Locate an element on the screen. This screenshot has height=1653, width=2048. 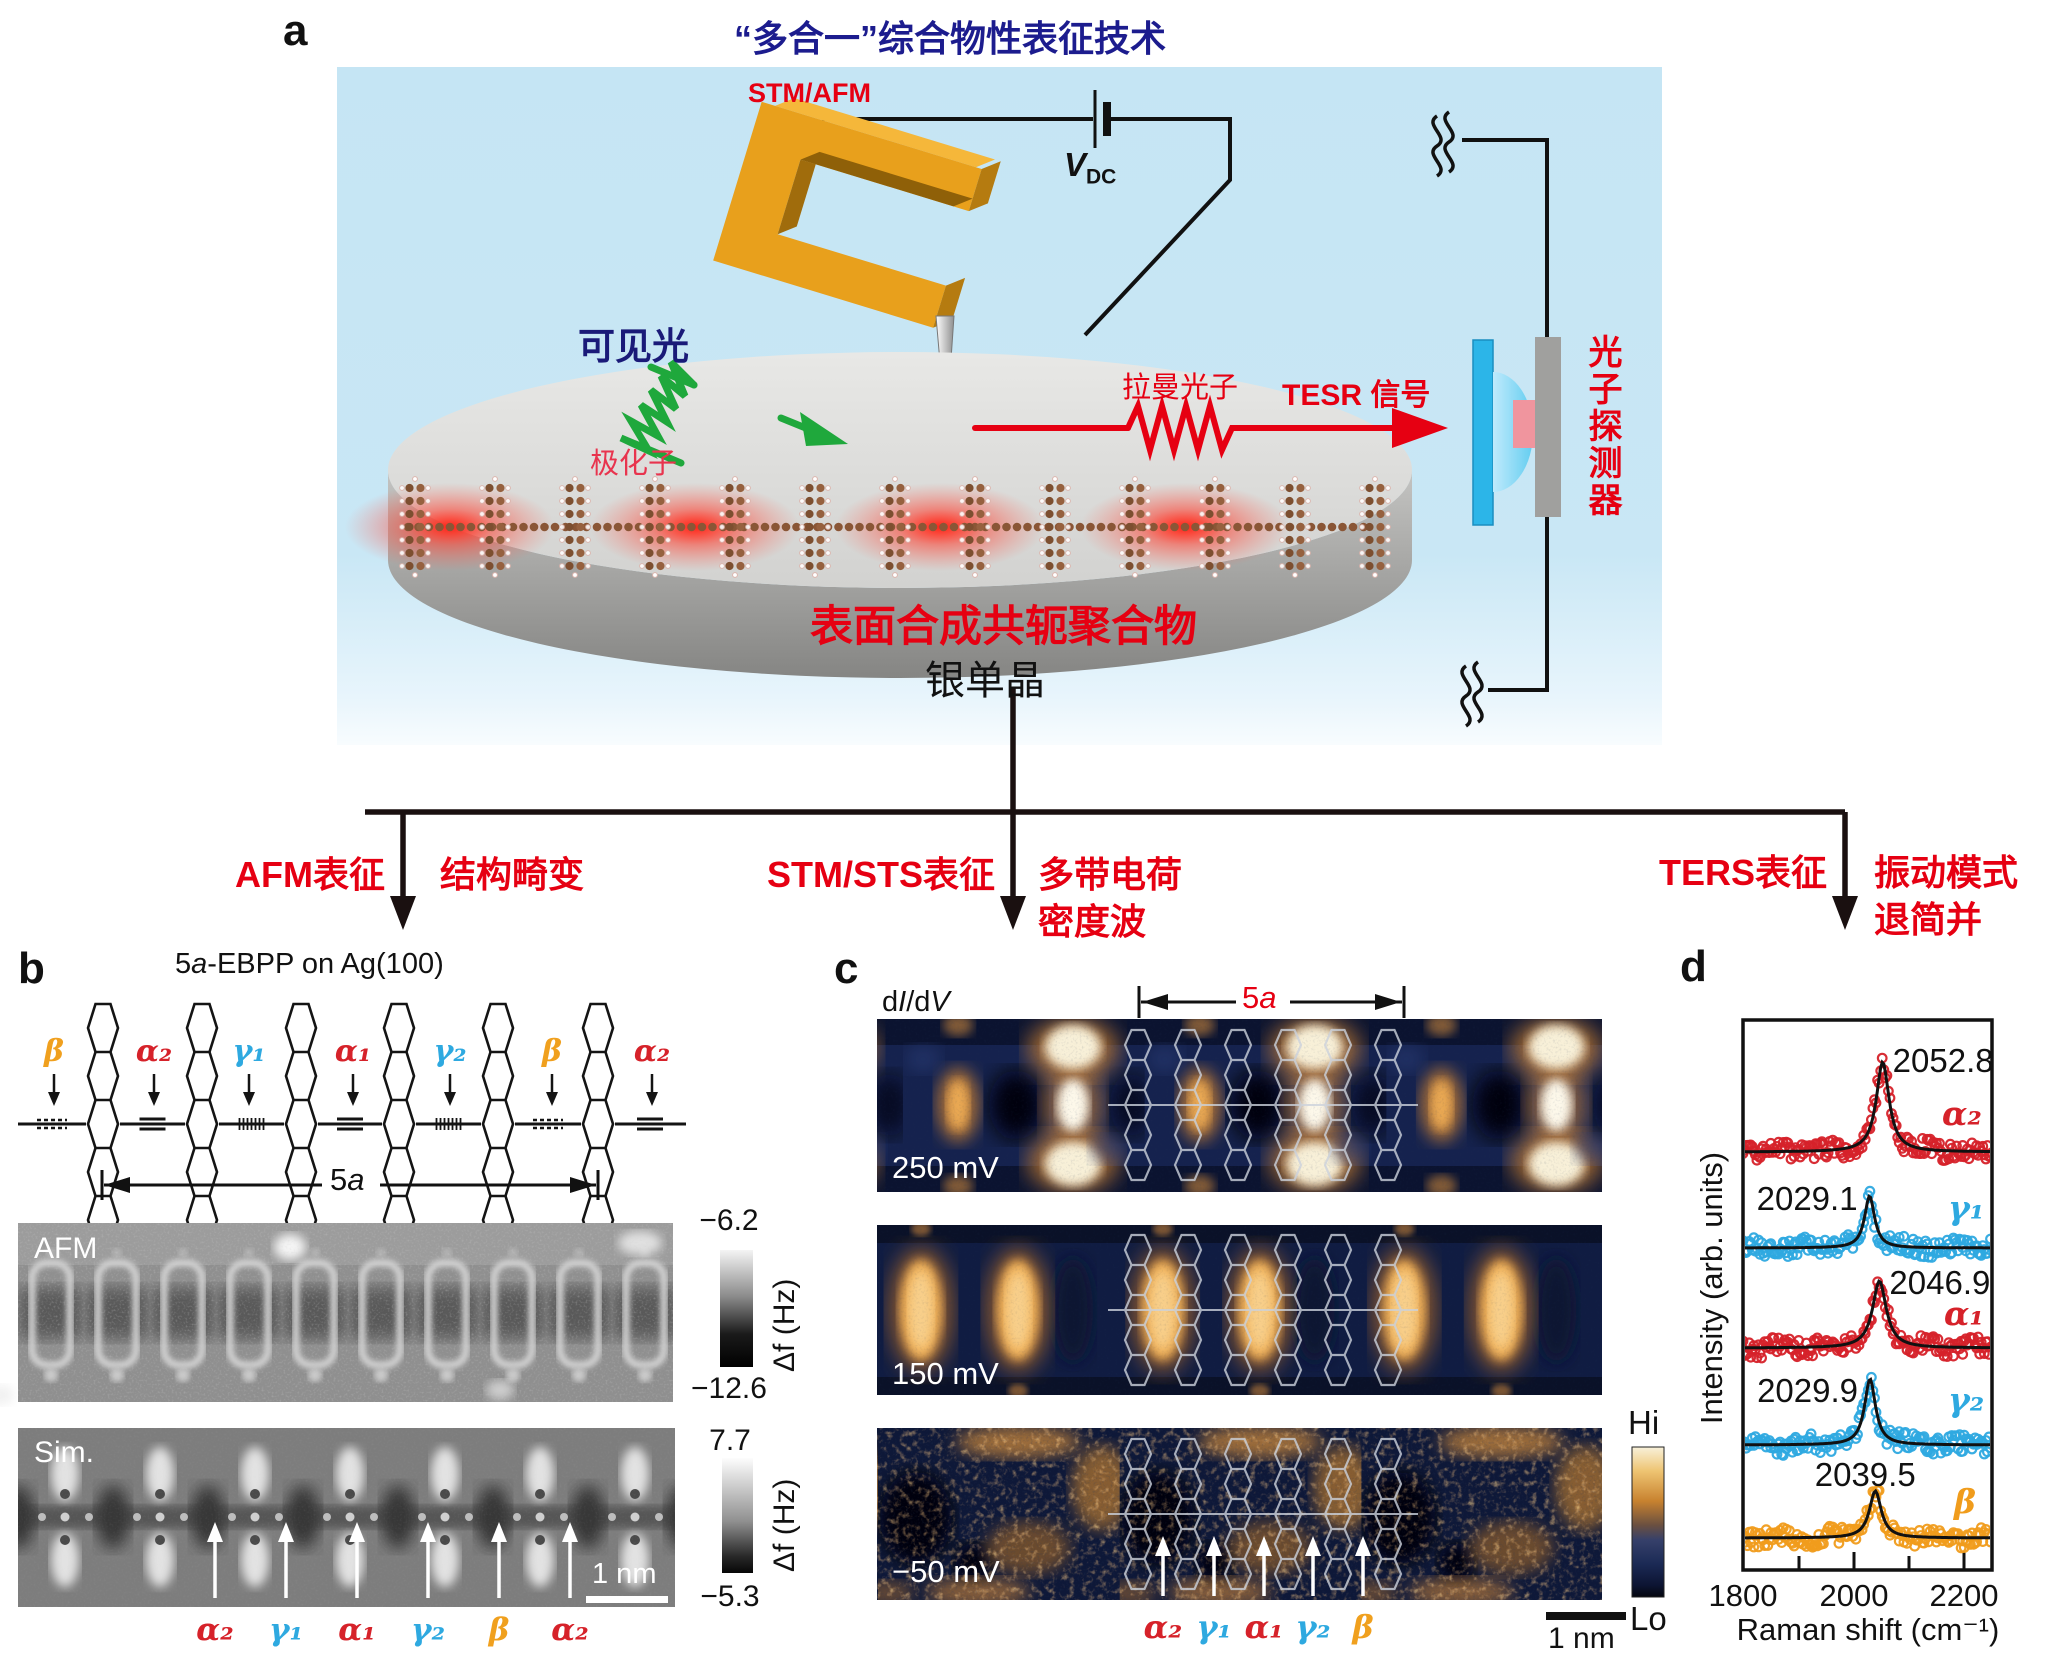
panel-d-label: d is located at coordinates (1693, 966).